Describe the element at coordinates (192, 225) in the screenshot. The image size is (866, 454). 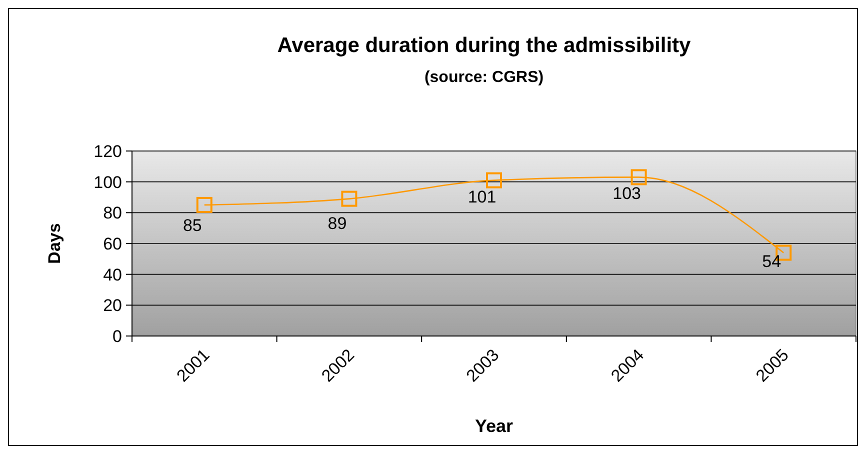
I see `data-label: 85` at that location.